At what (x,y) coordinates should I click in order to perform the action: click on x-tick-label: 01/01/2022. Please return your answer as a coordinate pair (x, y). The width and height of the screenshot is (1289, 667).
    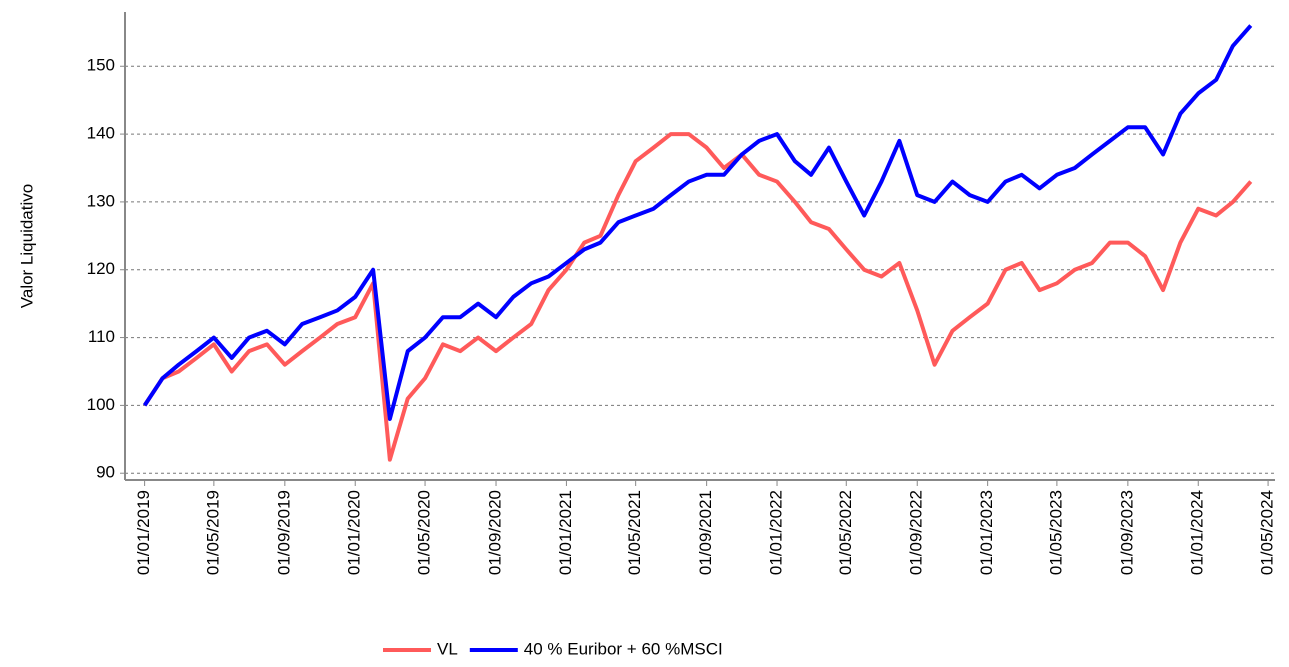
    Looking at the image, I should click on (776, 532).